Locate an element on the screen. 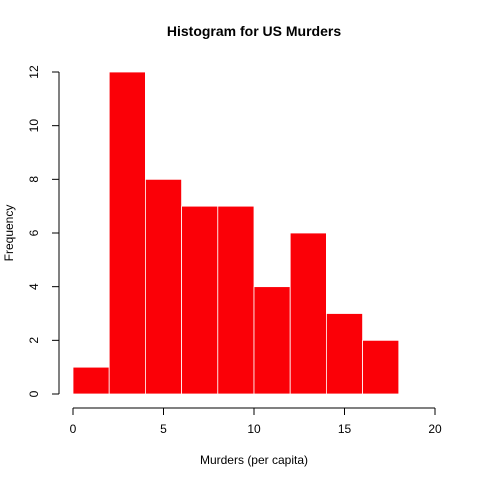 This screenshot has height=480, width=480. x-tick-label: 20 is located at coordinates (435, 429).